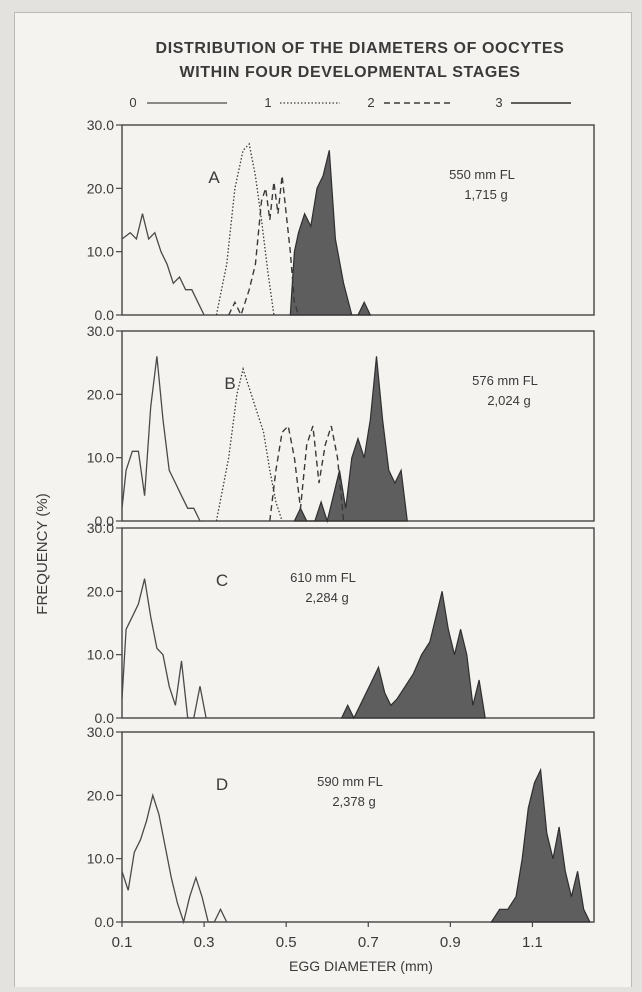 Image resolution: width=642 pixels, height=992 pixels. Describe the element at coordinates (229, 383) in the screenshot. I see `panel-letter: B` at that location.